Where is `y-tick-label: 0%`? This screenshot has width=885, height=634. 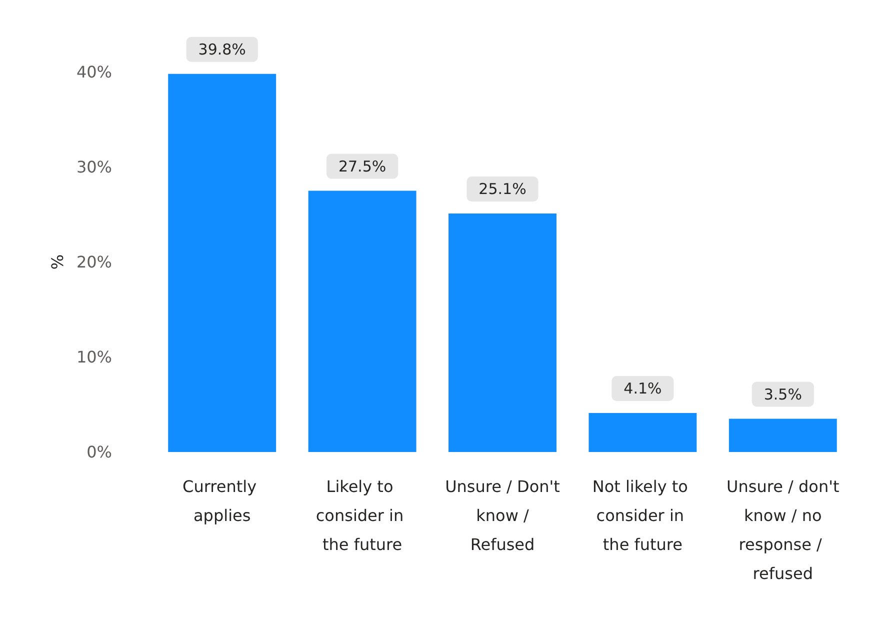
y-tick-label: 0% is located at coordinates (99, 452).